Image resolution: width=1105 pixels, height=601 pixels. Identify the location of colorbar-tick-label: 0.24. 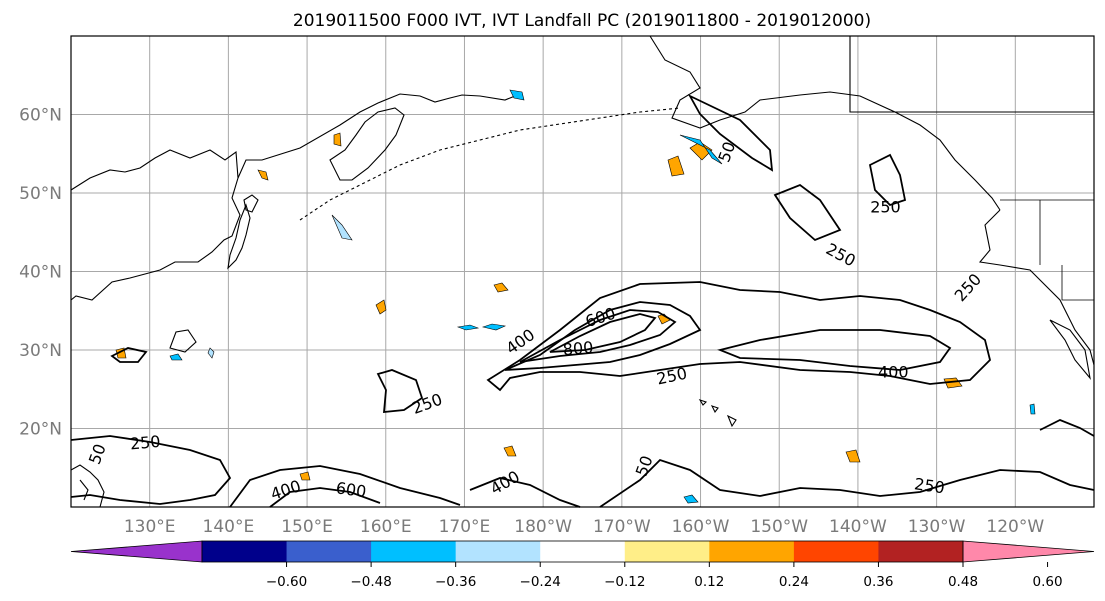
(794, 582).